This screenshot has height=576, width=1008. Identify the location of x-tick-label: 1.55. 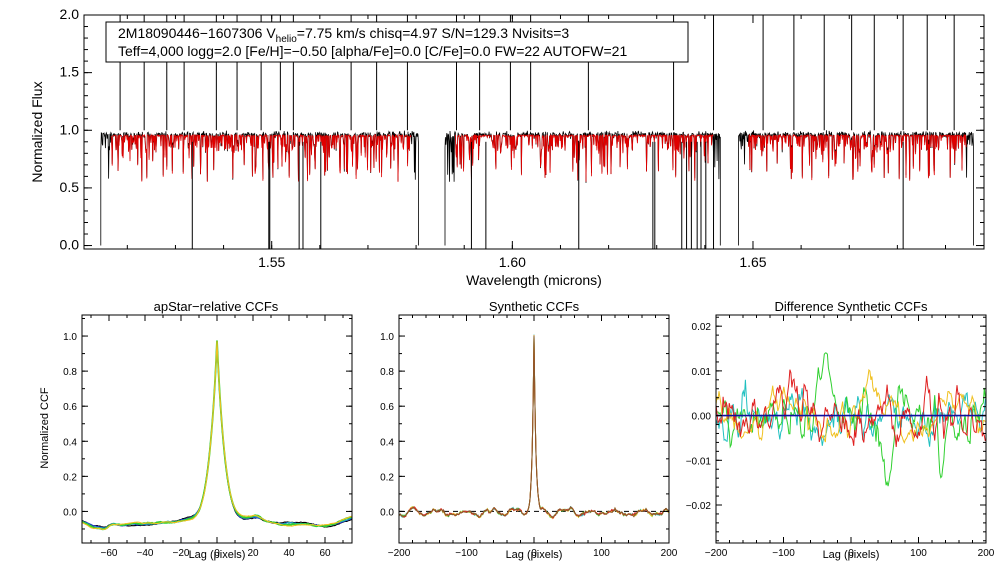
(271, 262).